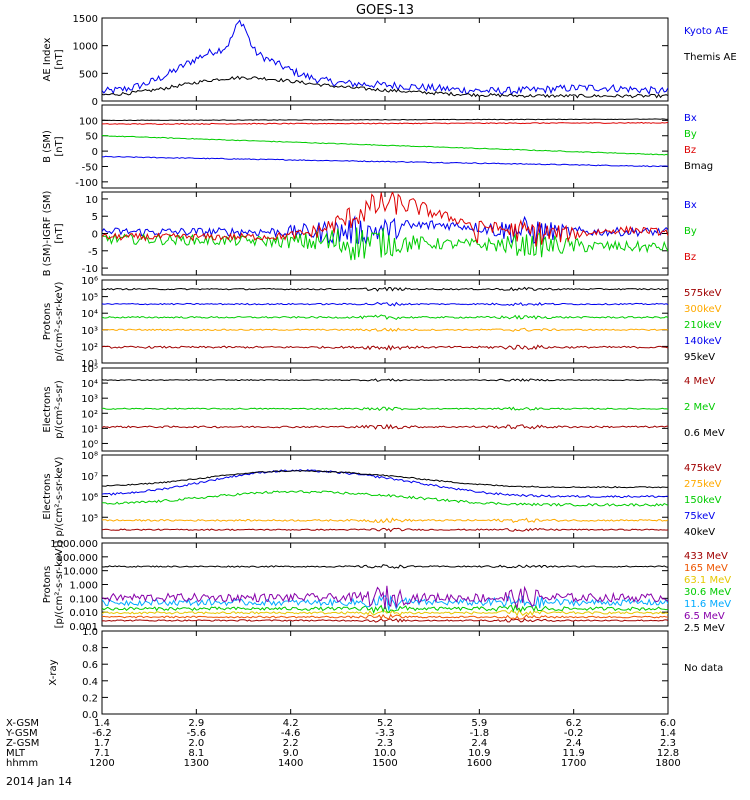 Image resolution: width=750 pixels, height=800 pixels. I want to click on x-row-value: 10.0, so click(385, 753).